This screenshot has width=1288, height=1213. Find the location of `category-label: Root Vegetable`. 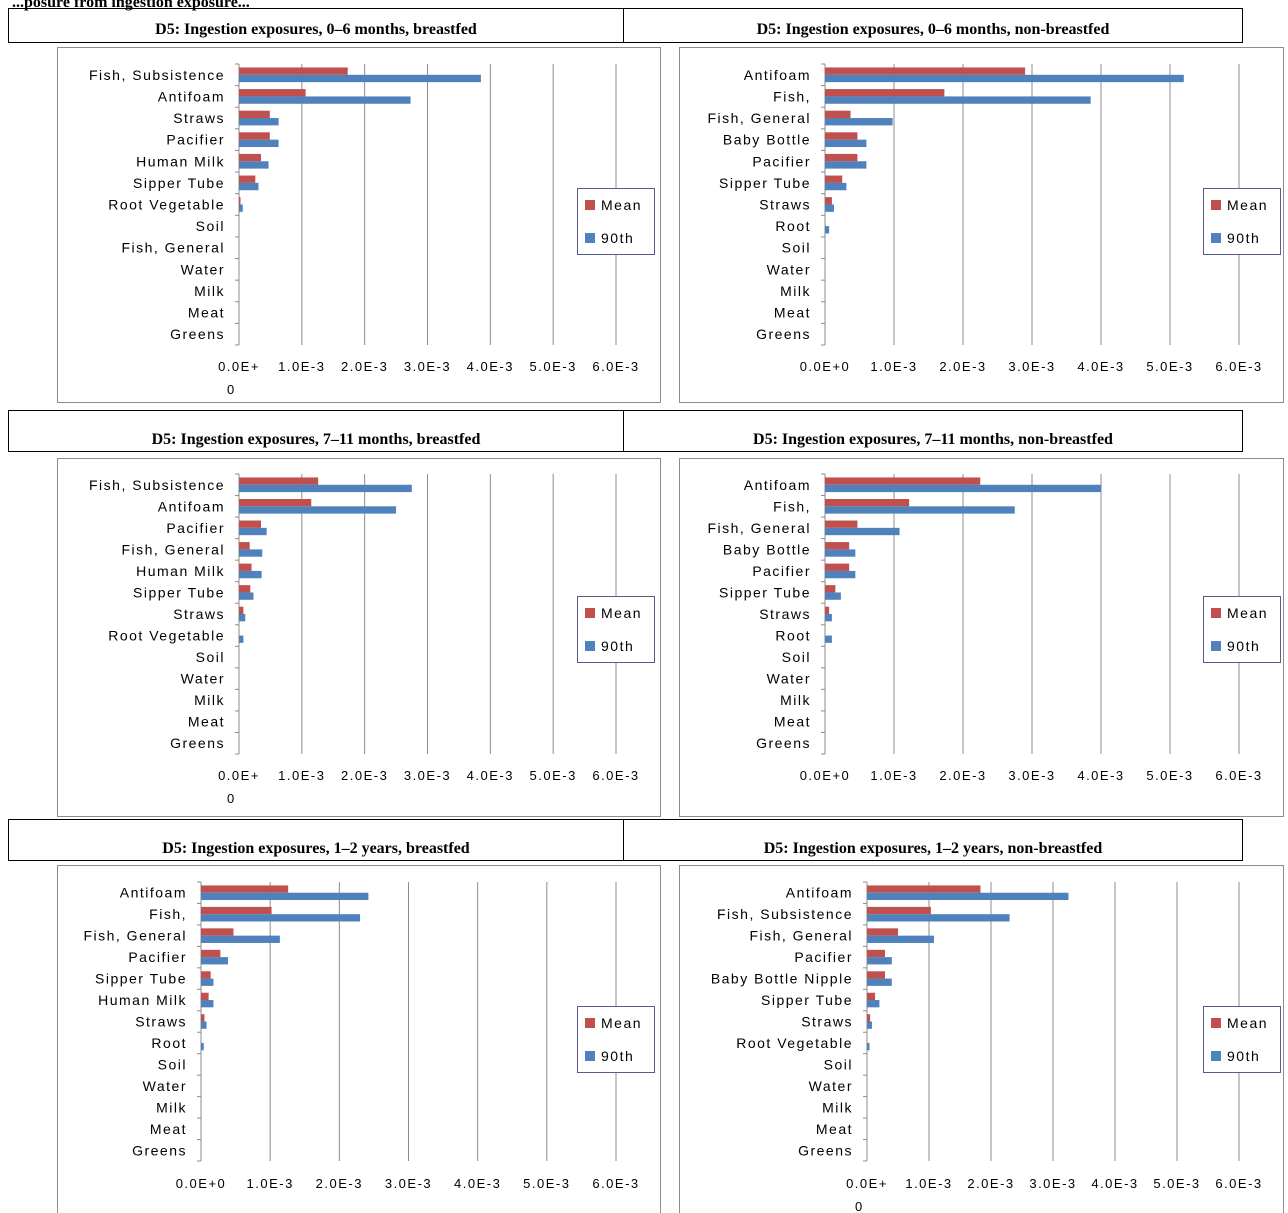

category-label: Root Vegetable is located at coordinates (166, 205).